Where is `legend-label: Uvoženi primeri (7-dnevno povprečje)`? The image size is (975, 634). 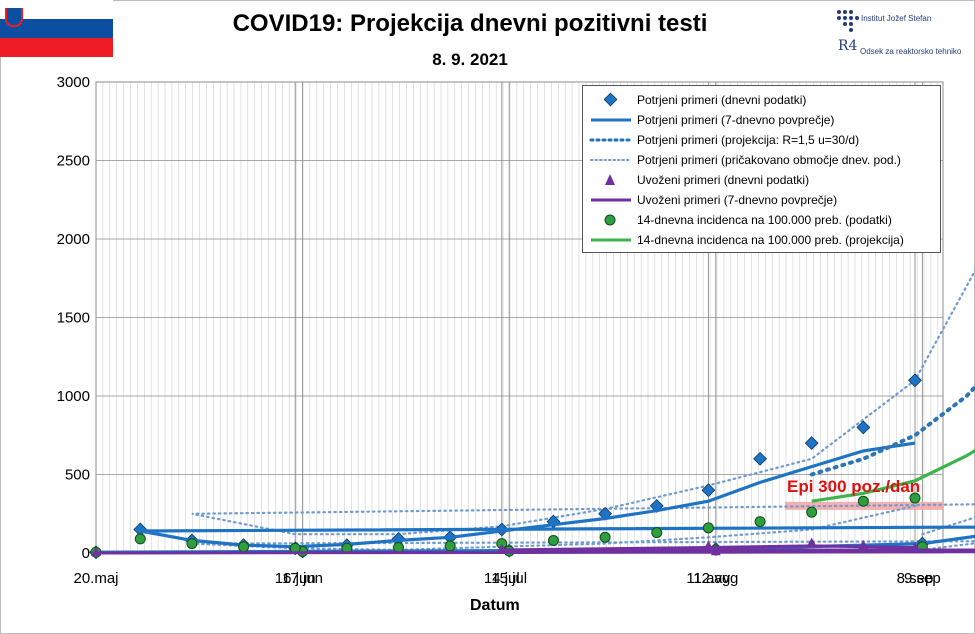
legend-label: Uvoženi primeri (7-dnevno povprečje) is located at coordinates (737, 200).